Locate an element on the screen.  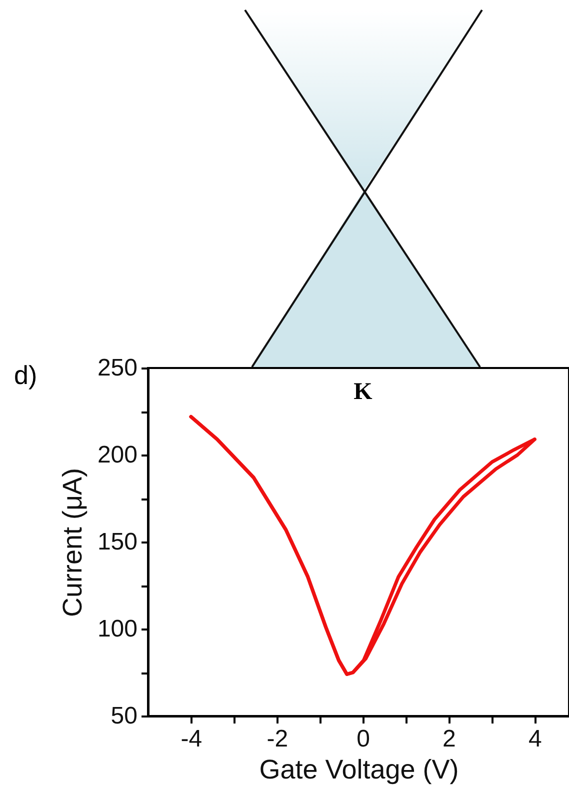
annotation: K is located at coordinates (363, 392).